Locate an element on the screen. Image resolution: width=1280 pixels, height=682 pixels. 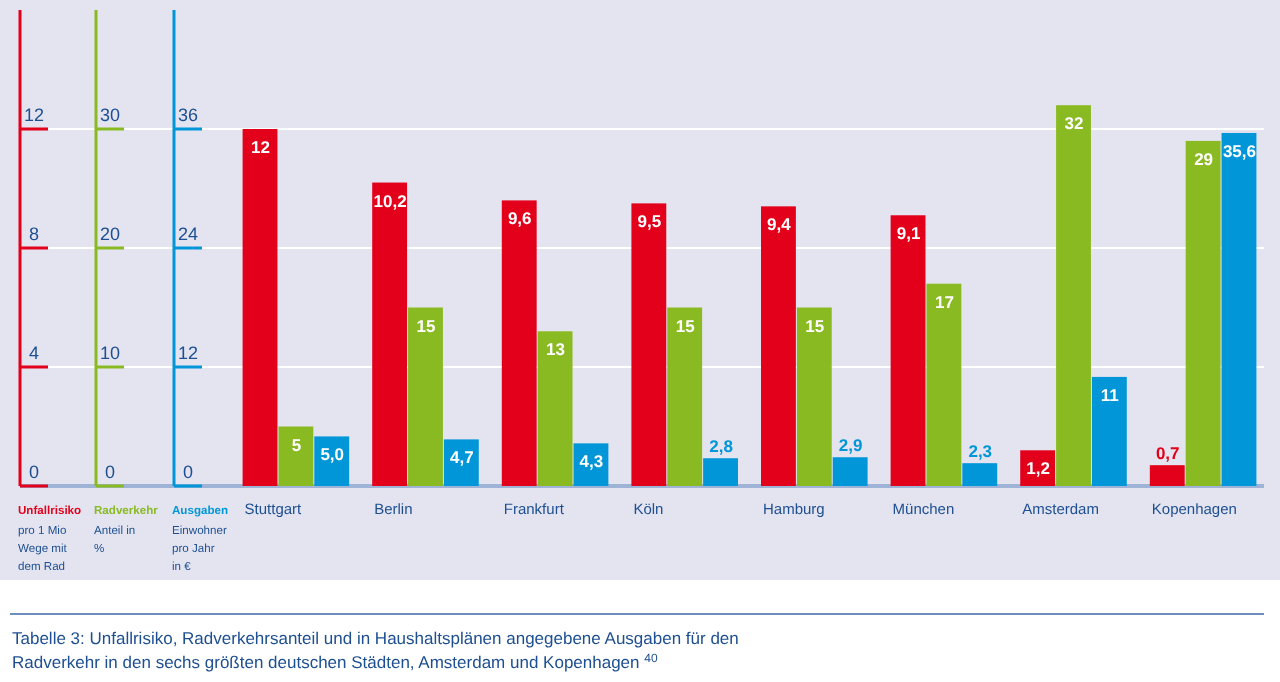
y2-tick-label: 10 is located at coordinates (110, 353).